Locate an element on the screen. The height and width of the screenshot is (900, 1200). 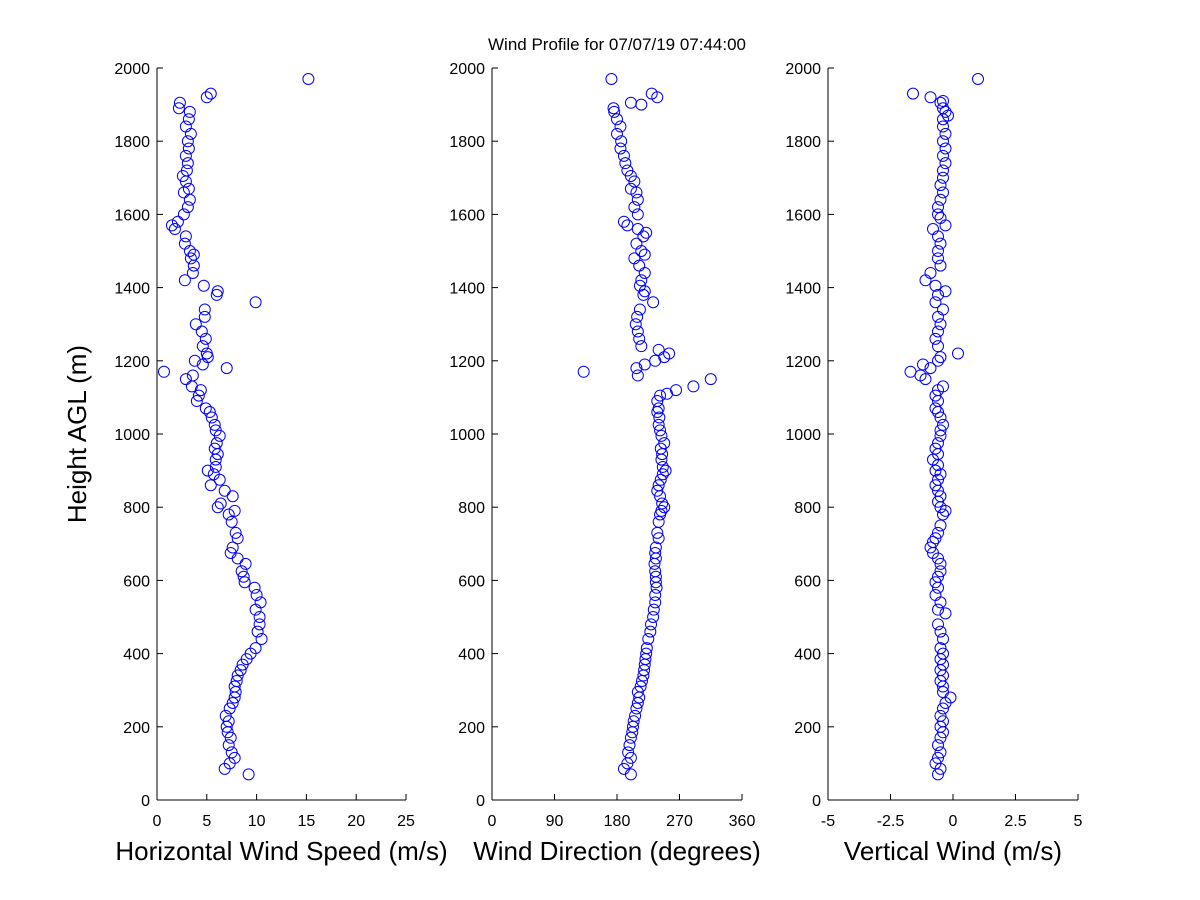
y-tick-label-speed: 1800 is located at coordinates (132, 142).